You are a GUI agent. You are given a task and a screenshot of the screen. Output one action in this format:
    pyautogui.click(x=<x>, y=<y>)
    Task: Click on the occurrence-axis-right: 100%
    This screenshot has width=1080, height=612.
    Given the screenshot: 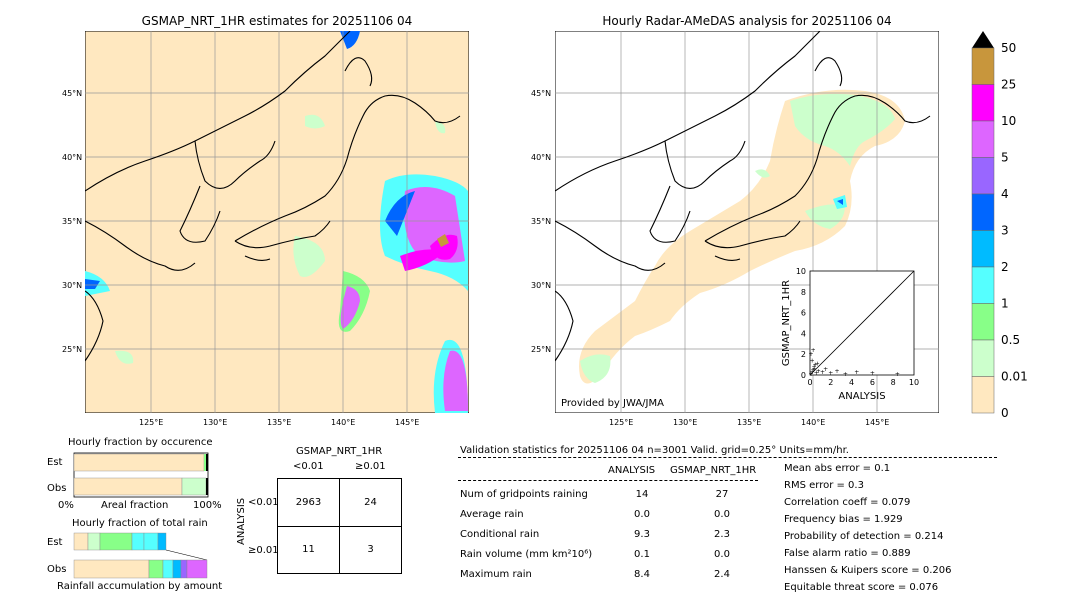 What is the action you would take?
    pyautogui.click(x=207, y=505)
    